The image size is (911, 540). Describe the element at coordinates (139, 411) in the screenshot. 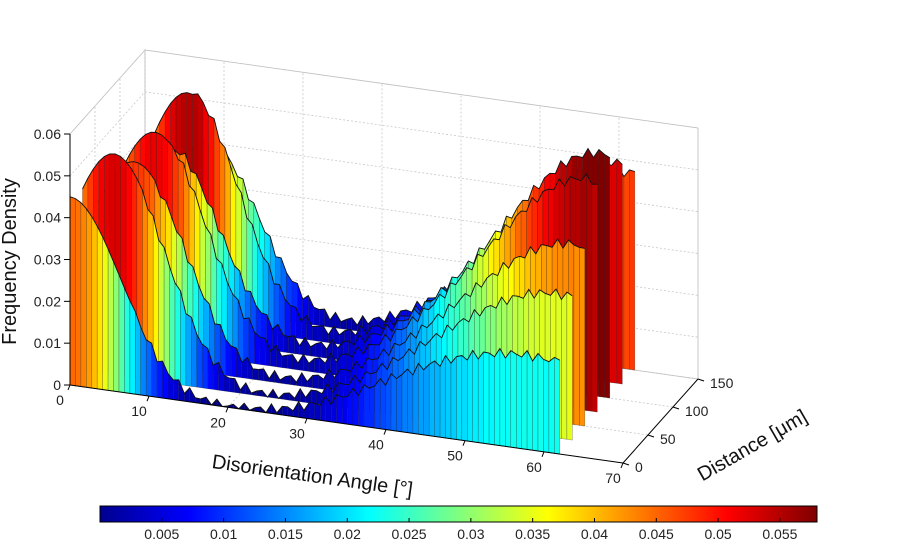

I see `x-tick-label: 10` at that location.